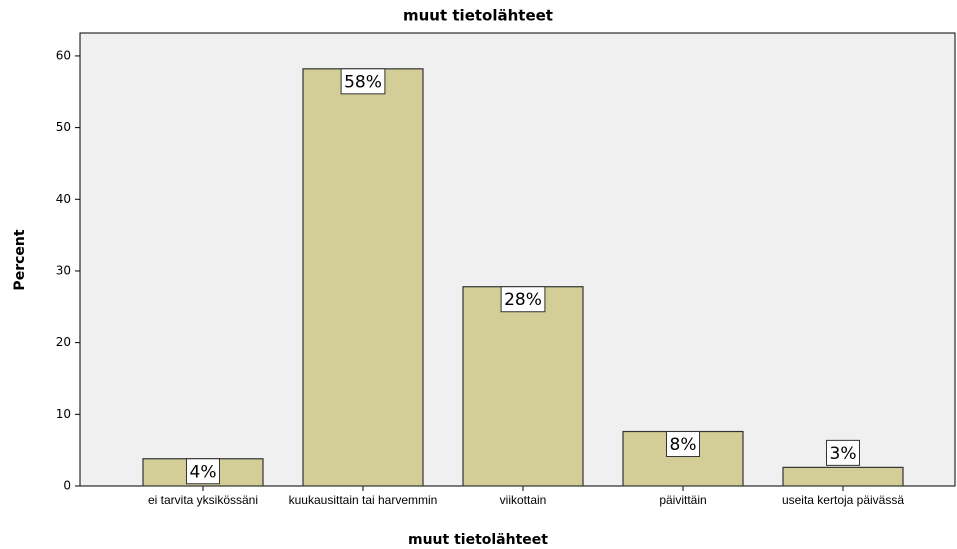 This screenshot has height=549, width=957. I want to click on value-label: 3%, so click(843, 454).